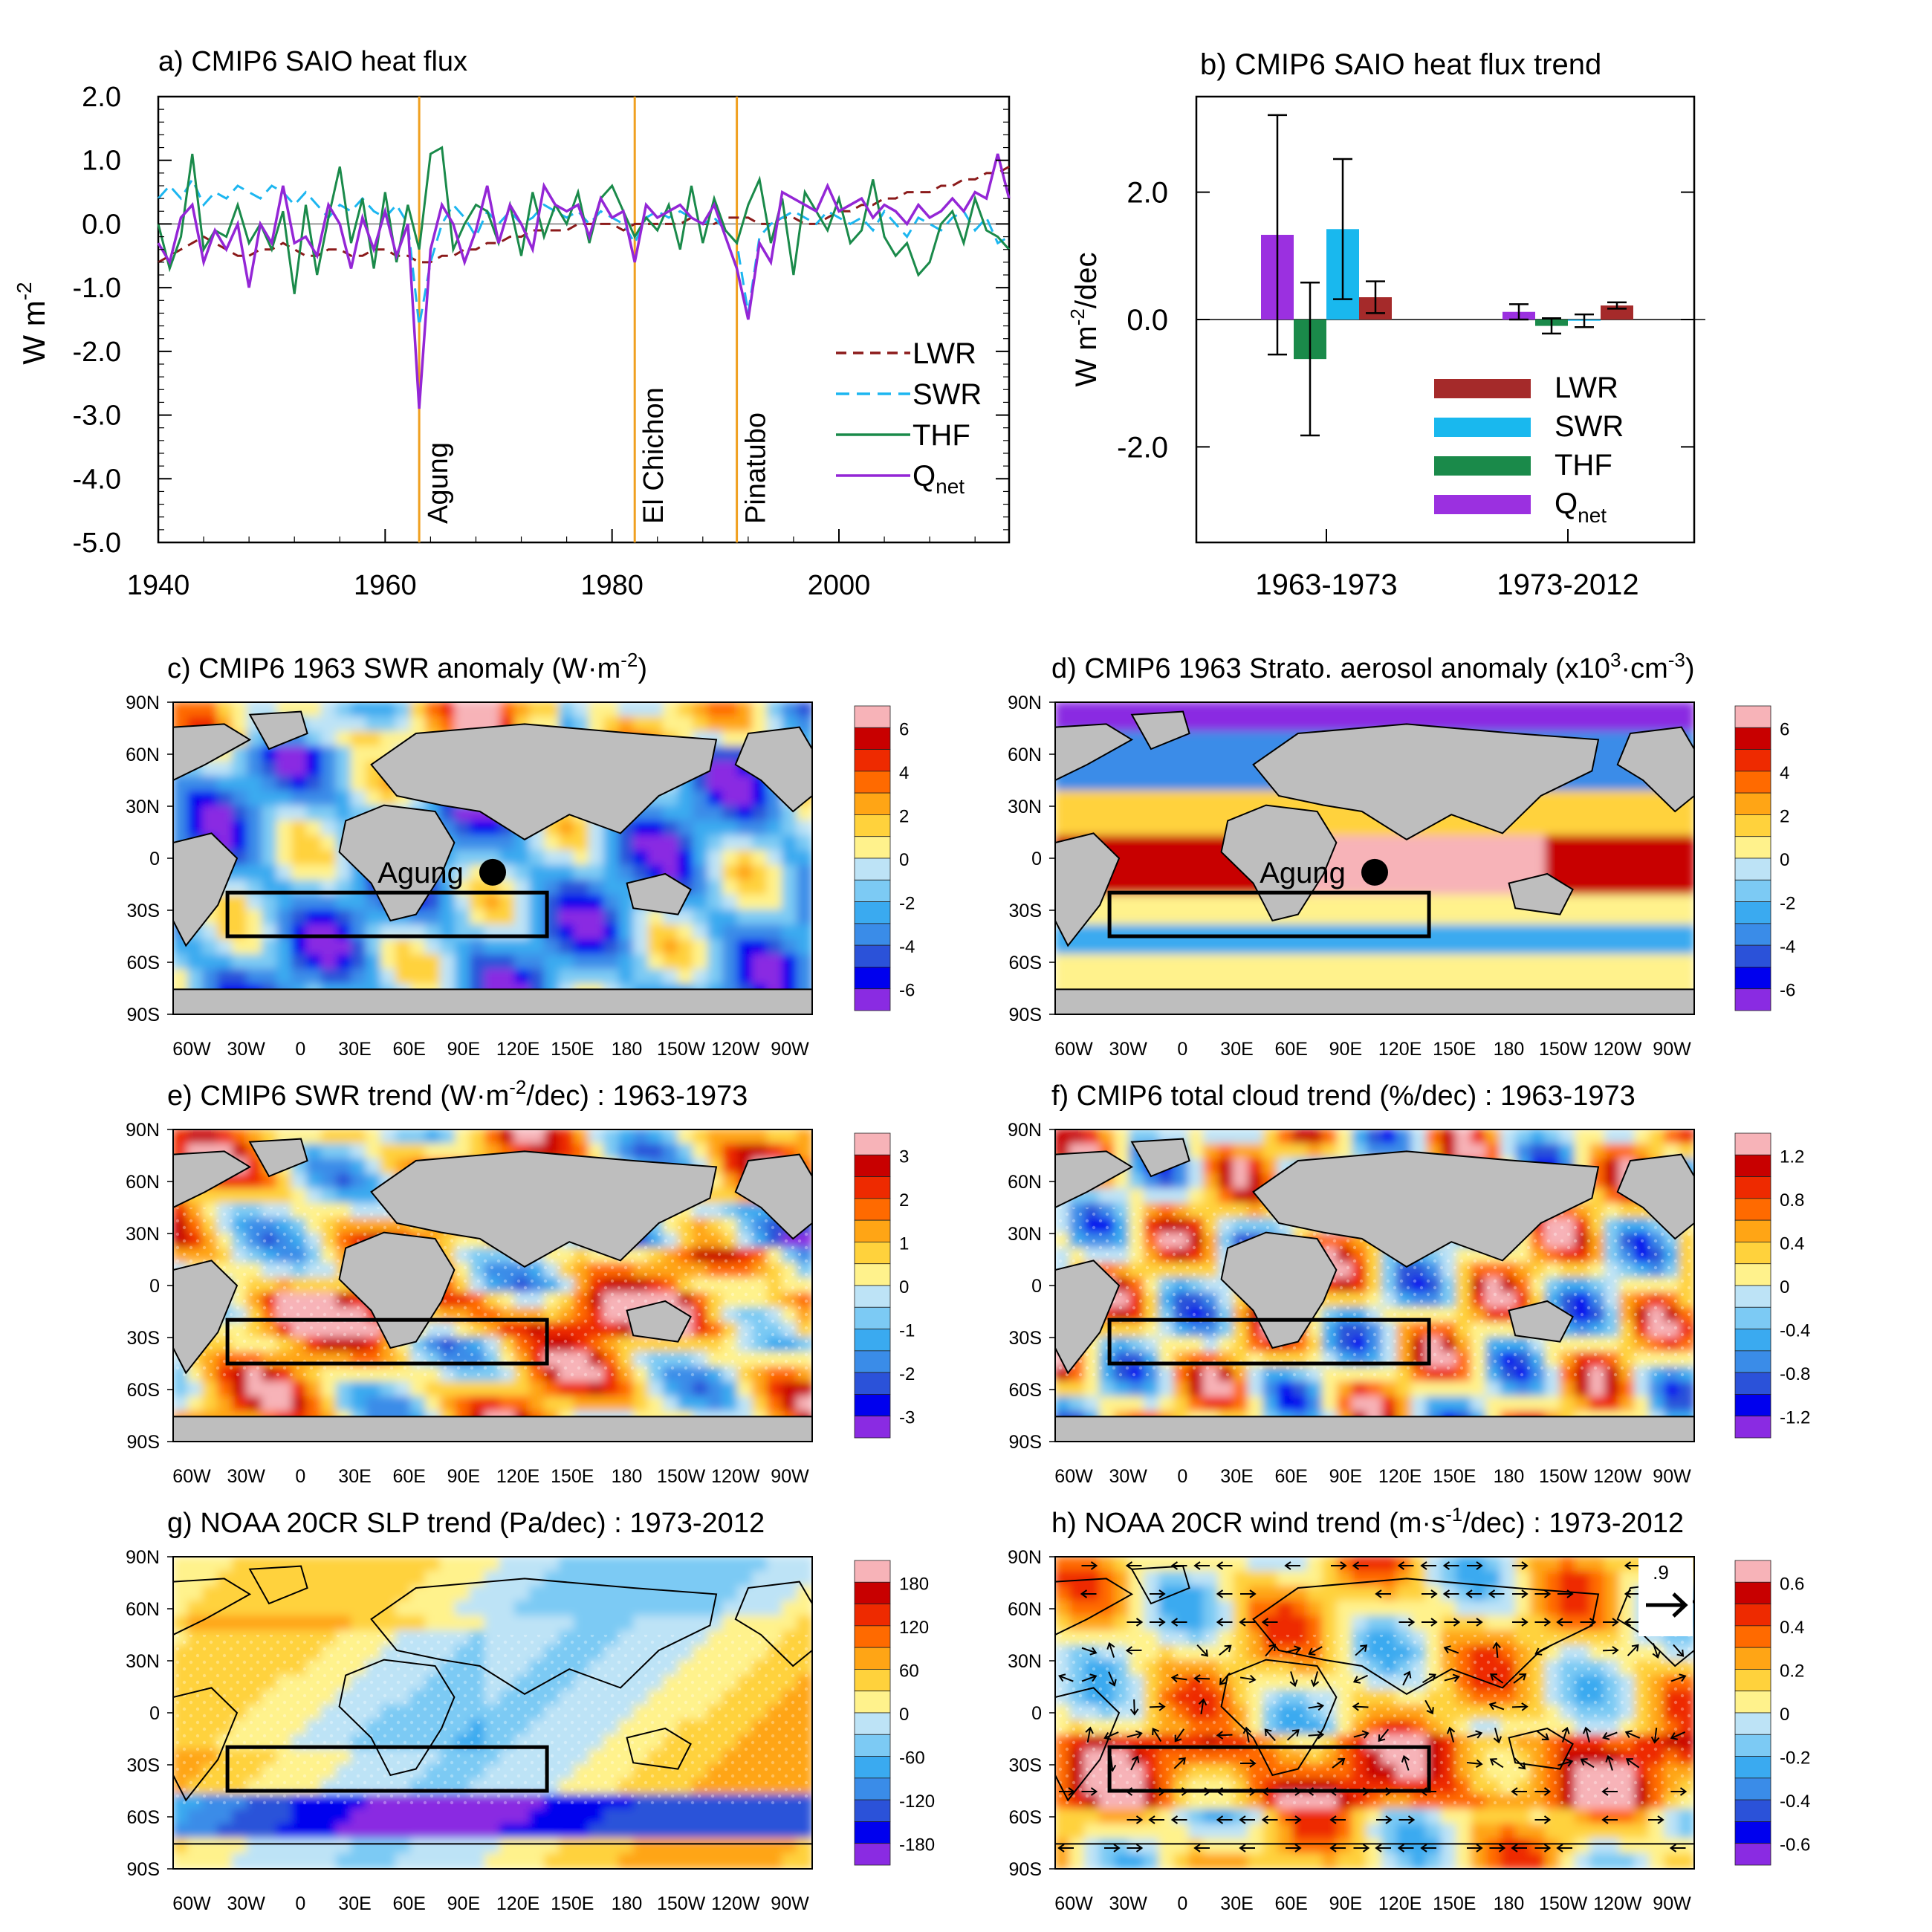  Describe the element at coordinates (1025, 1234) in the screenshot. I see `lat-label: 30N` at that location.